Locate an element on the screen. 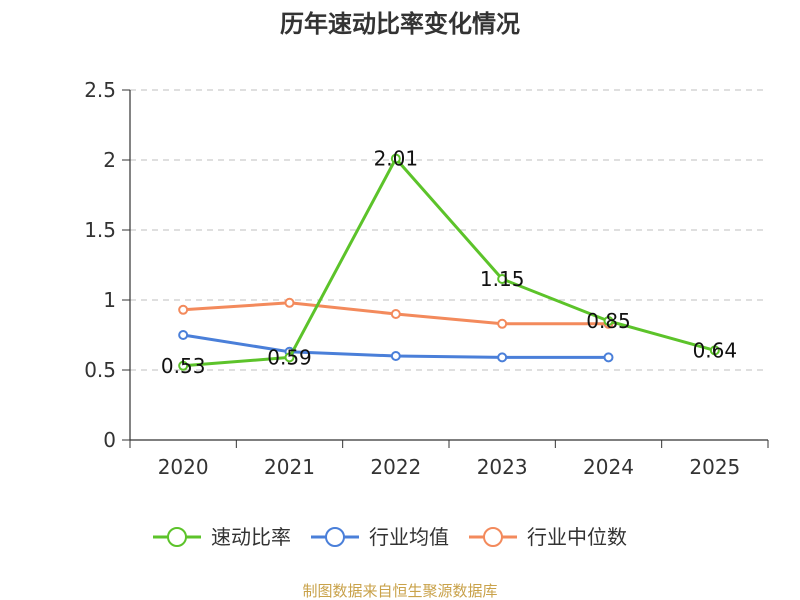  data-label: 0.64 is located at coordinates (715, 350).